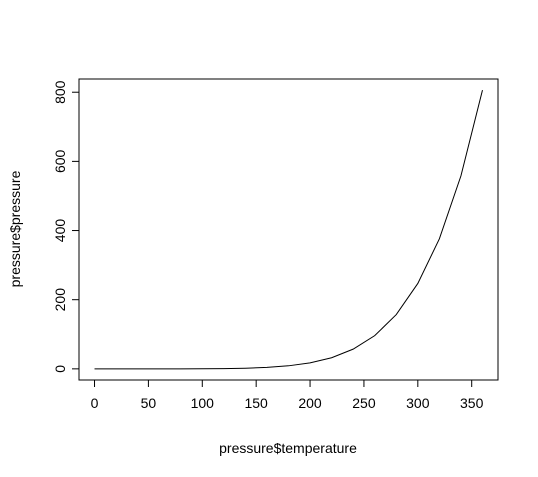 This screenshot has height=477, width=538. Describe the element at coordinates (287, 395) in the screenshot. I see `x-axis: 0 50 100 150 200 250 300 350` at that location.